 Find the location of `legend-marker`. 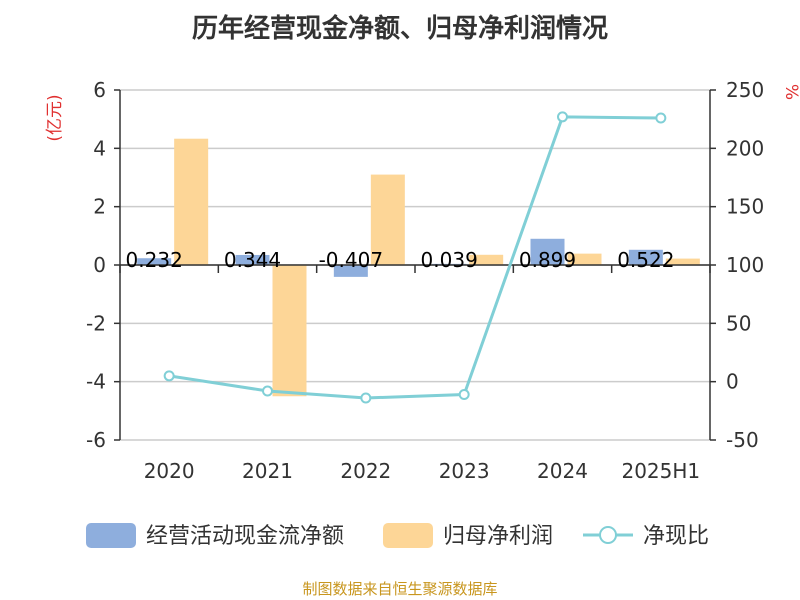

legend-marker is located at coordinates (608, 535).